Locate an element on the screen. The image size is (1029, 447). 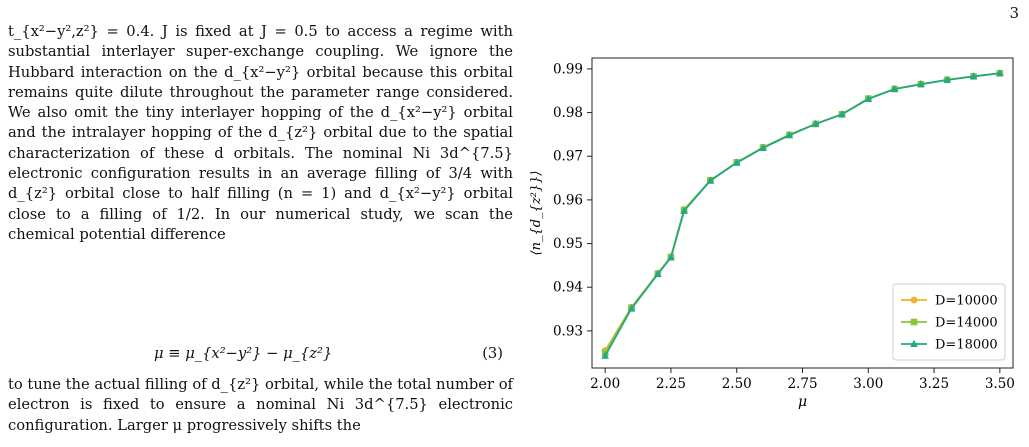
legend-marker-D=10000 is located at coordinates (914, 300).